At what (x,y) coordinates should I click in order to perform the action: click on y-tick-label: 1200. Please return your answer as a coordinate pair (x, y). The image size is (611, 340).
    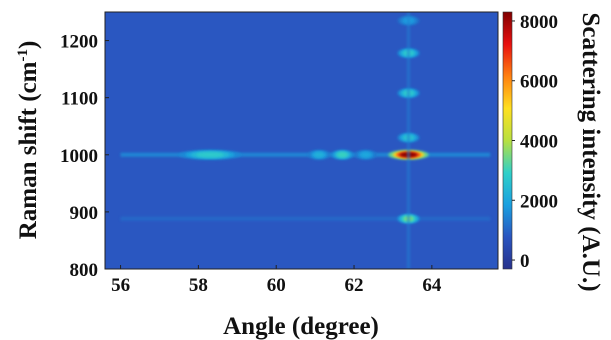
    Looking at the image, I should click on (79, 42).